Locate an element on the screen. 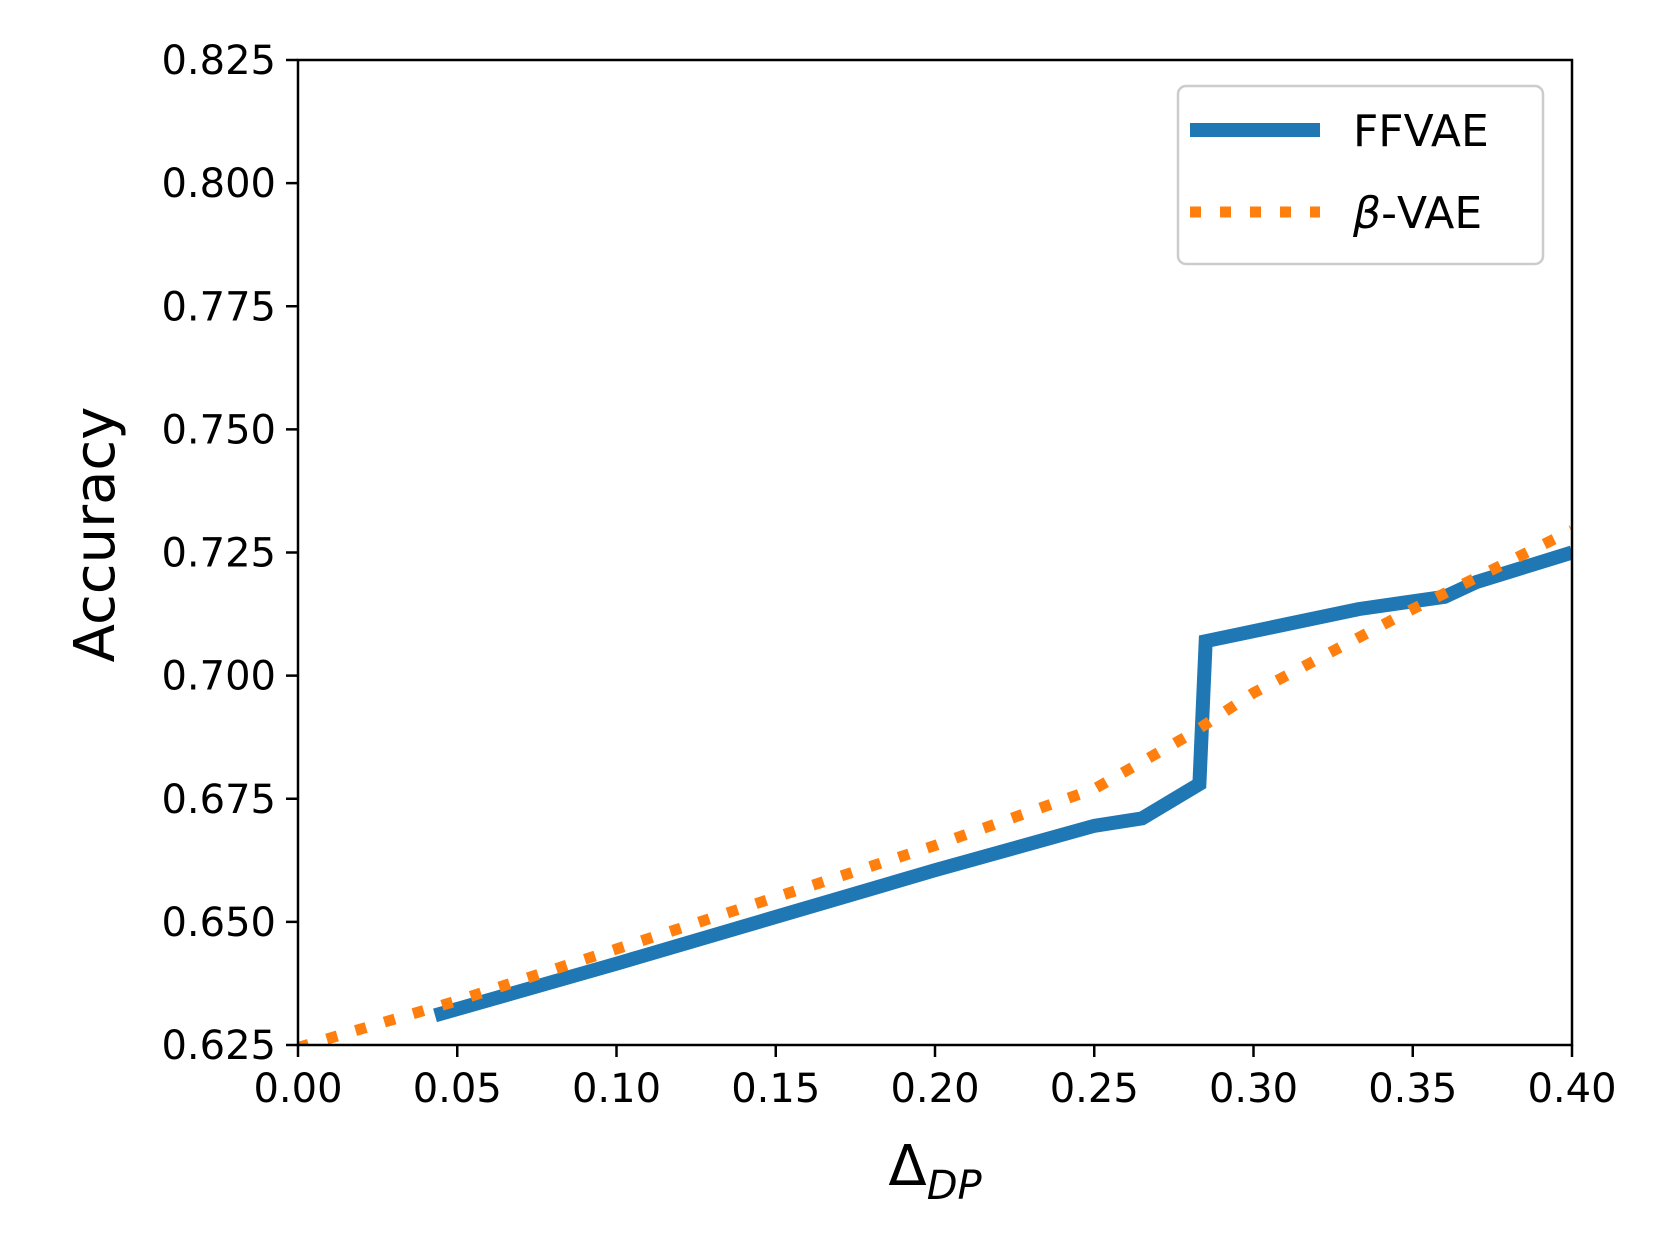 The width and height of the screenshot is (1660, 1245). x-tick-label: 0.25 is located at coordinates (1094, 1089).